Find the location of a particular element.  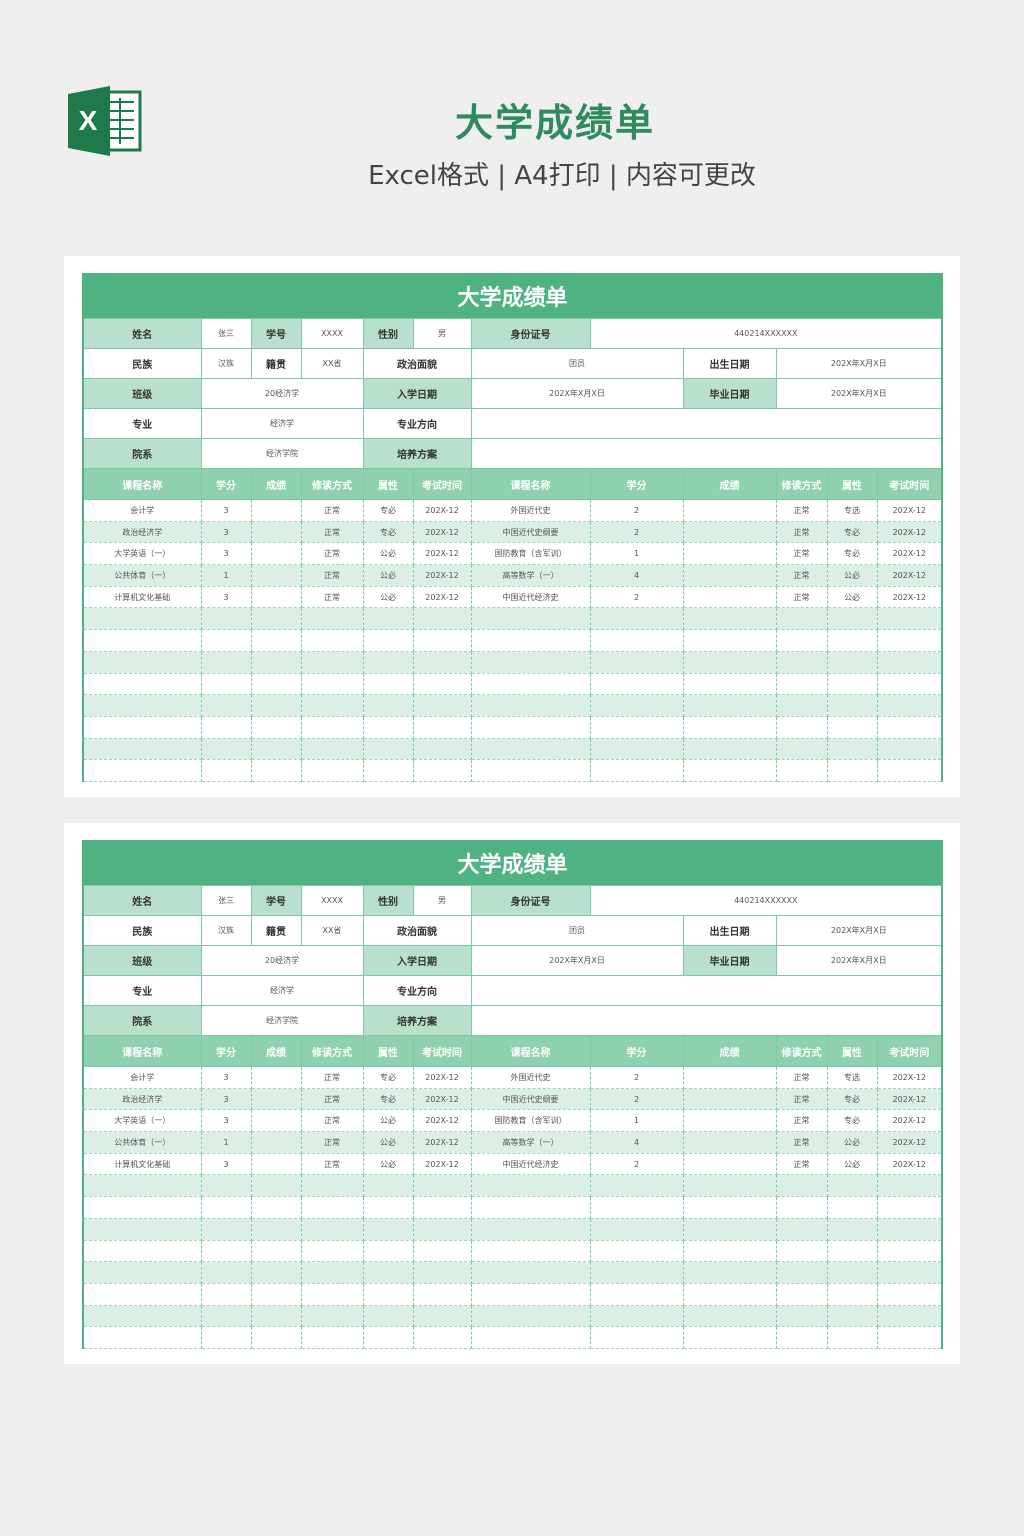

field-gender: 男 is located at coordinates (442, 333).